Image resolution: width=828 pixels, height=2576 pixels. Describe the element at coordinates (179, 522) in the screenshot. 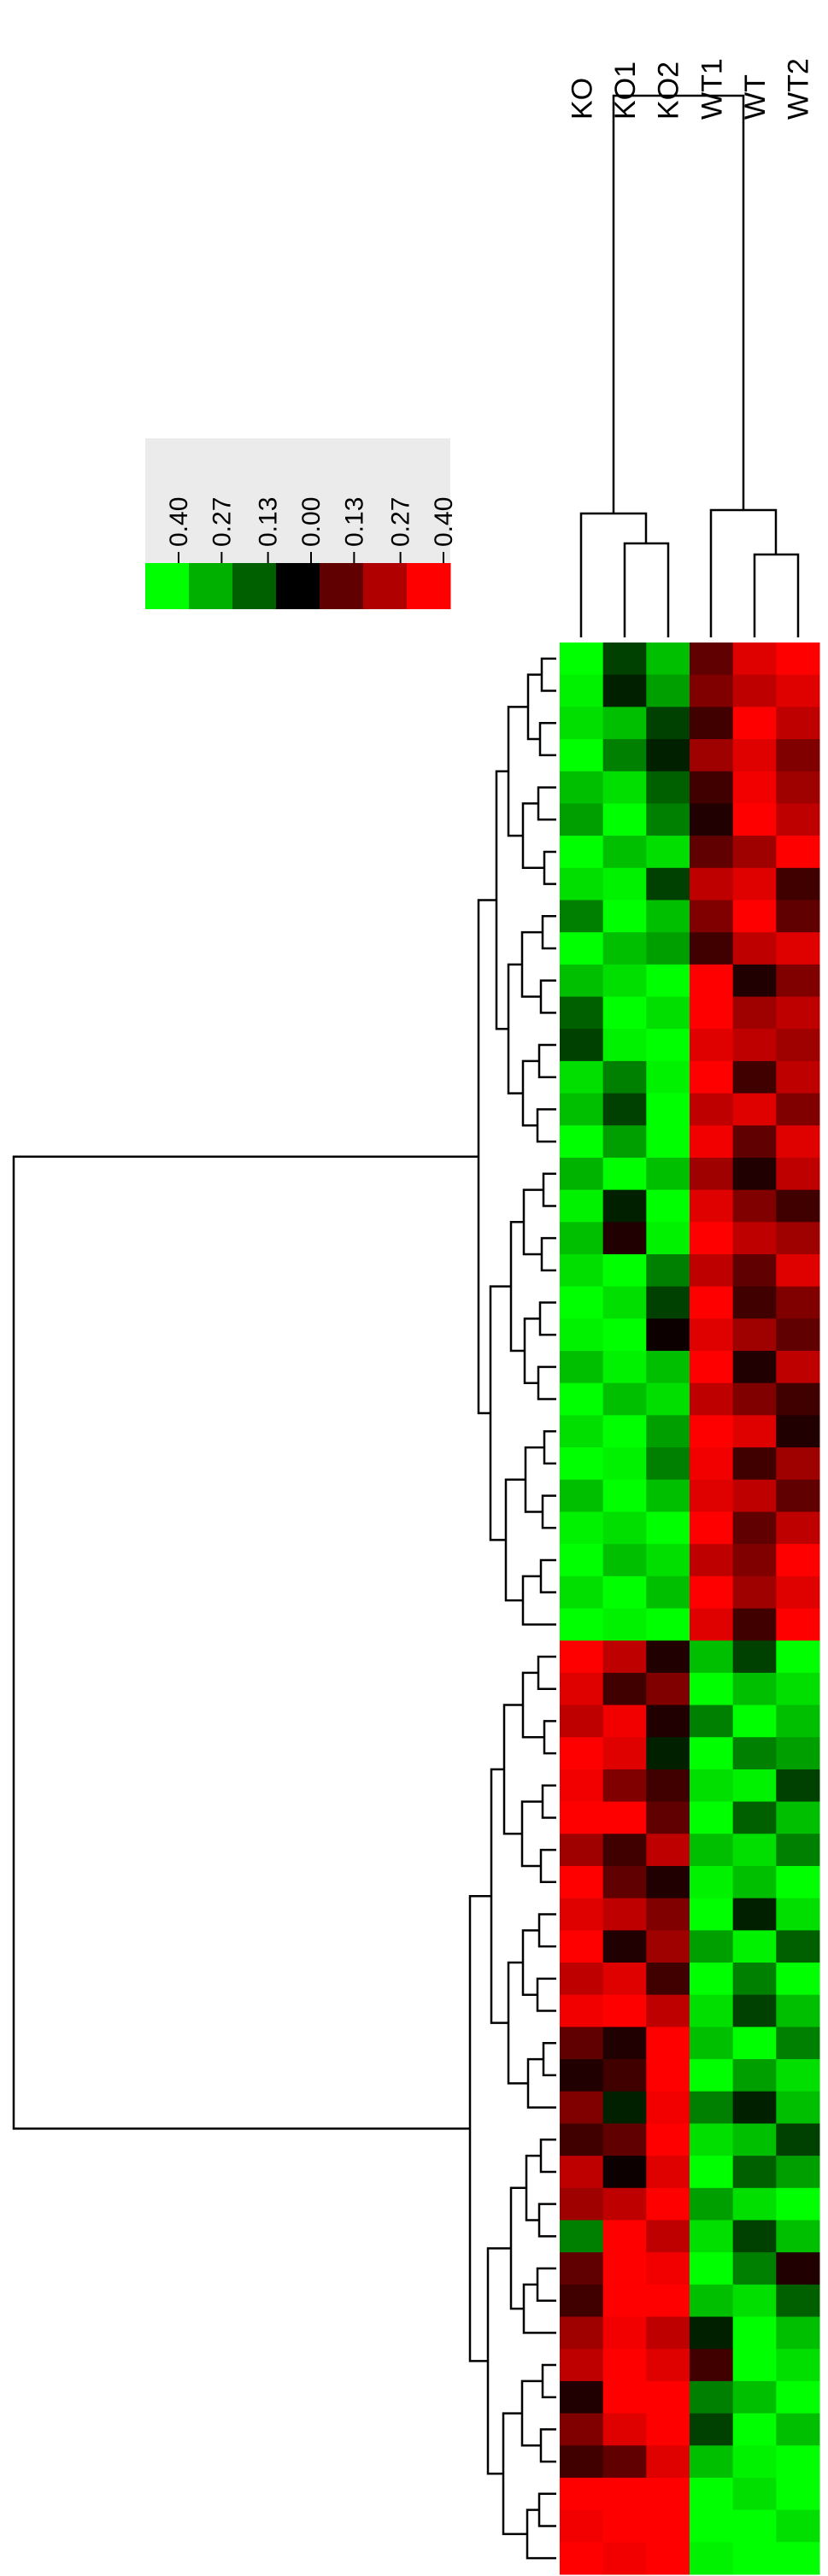

I see `colorbar-tick-label: 0.40` at that location.